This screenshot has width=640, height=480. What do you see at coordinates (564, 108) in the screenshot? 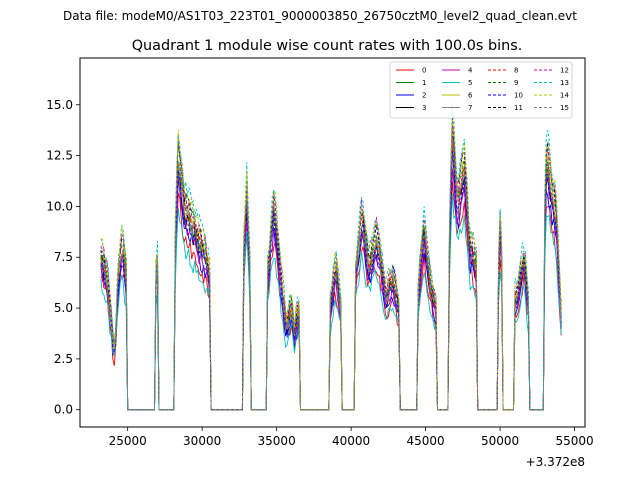
I see `legend-label: 15` at bounding box center [564, 108].